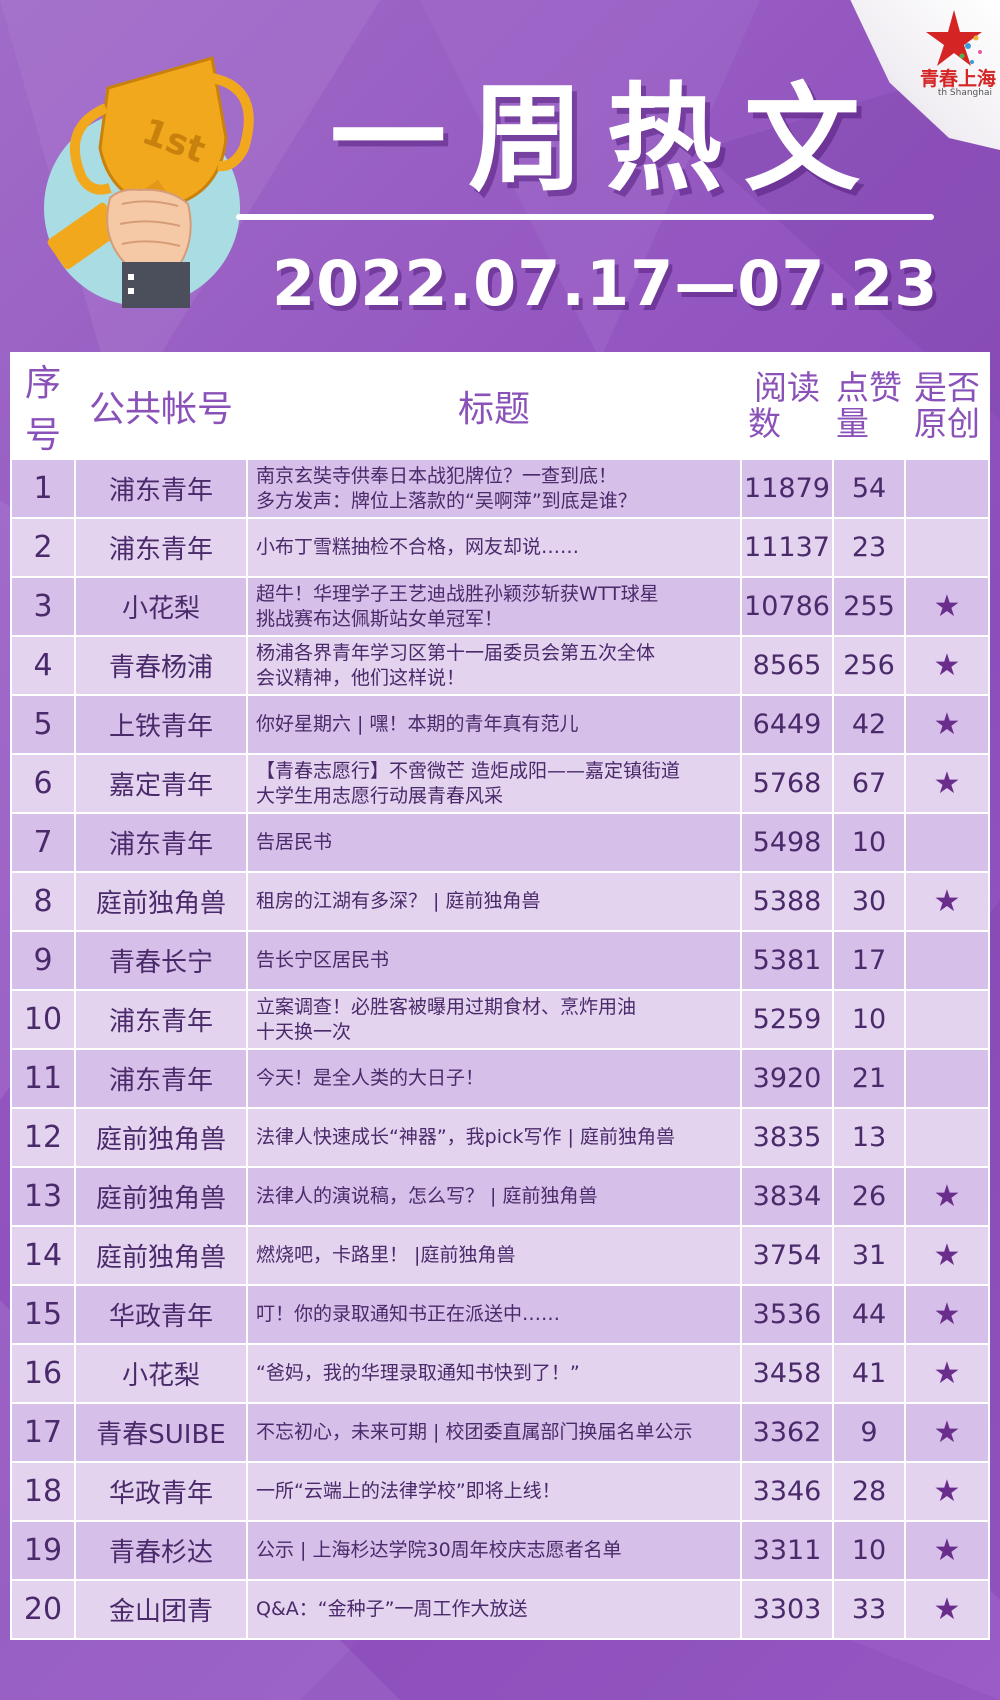 The height and width of the screenshot is (1700, 1000). I want to click on table-row: 13 庭前独角兽 法律人的演说稿，怎么写？ | 庭前独角兽 3834 26 ★, so click(500, 1196).